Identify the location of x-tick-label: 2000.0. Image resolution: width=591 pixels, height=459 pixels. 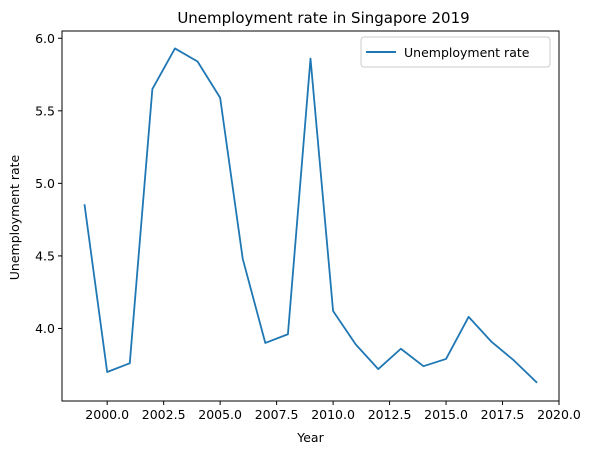
(107, 414).